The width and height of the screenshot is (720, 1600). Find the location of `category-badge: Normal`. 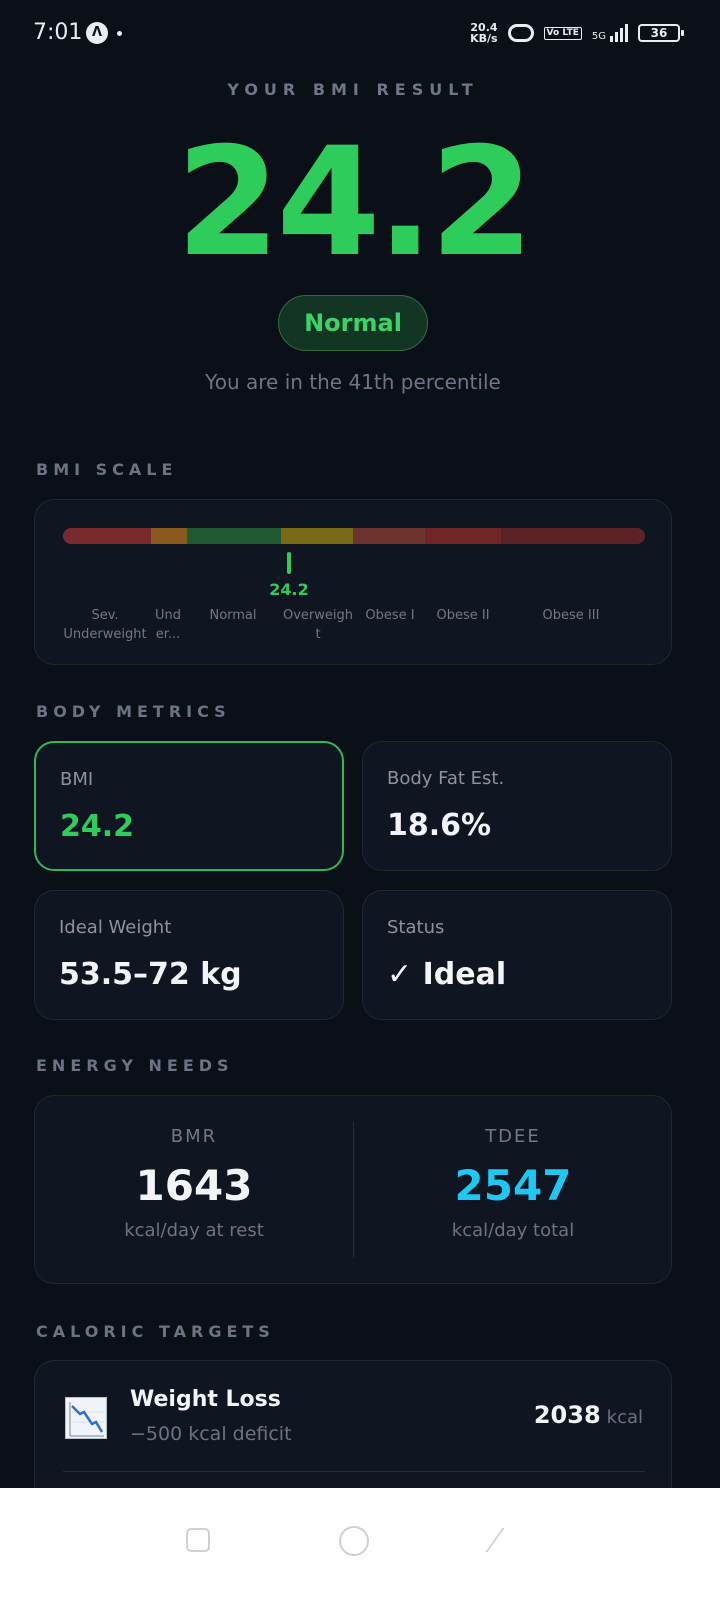

category-badge: Normal is located at coordinates (353, 323).